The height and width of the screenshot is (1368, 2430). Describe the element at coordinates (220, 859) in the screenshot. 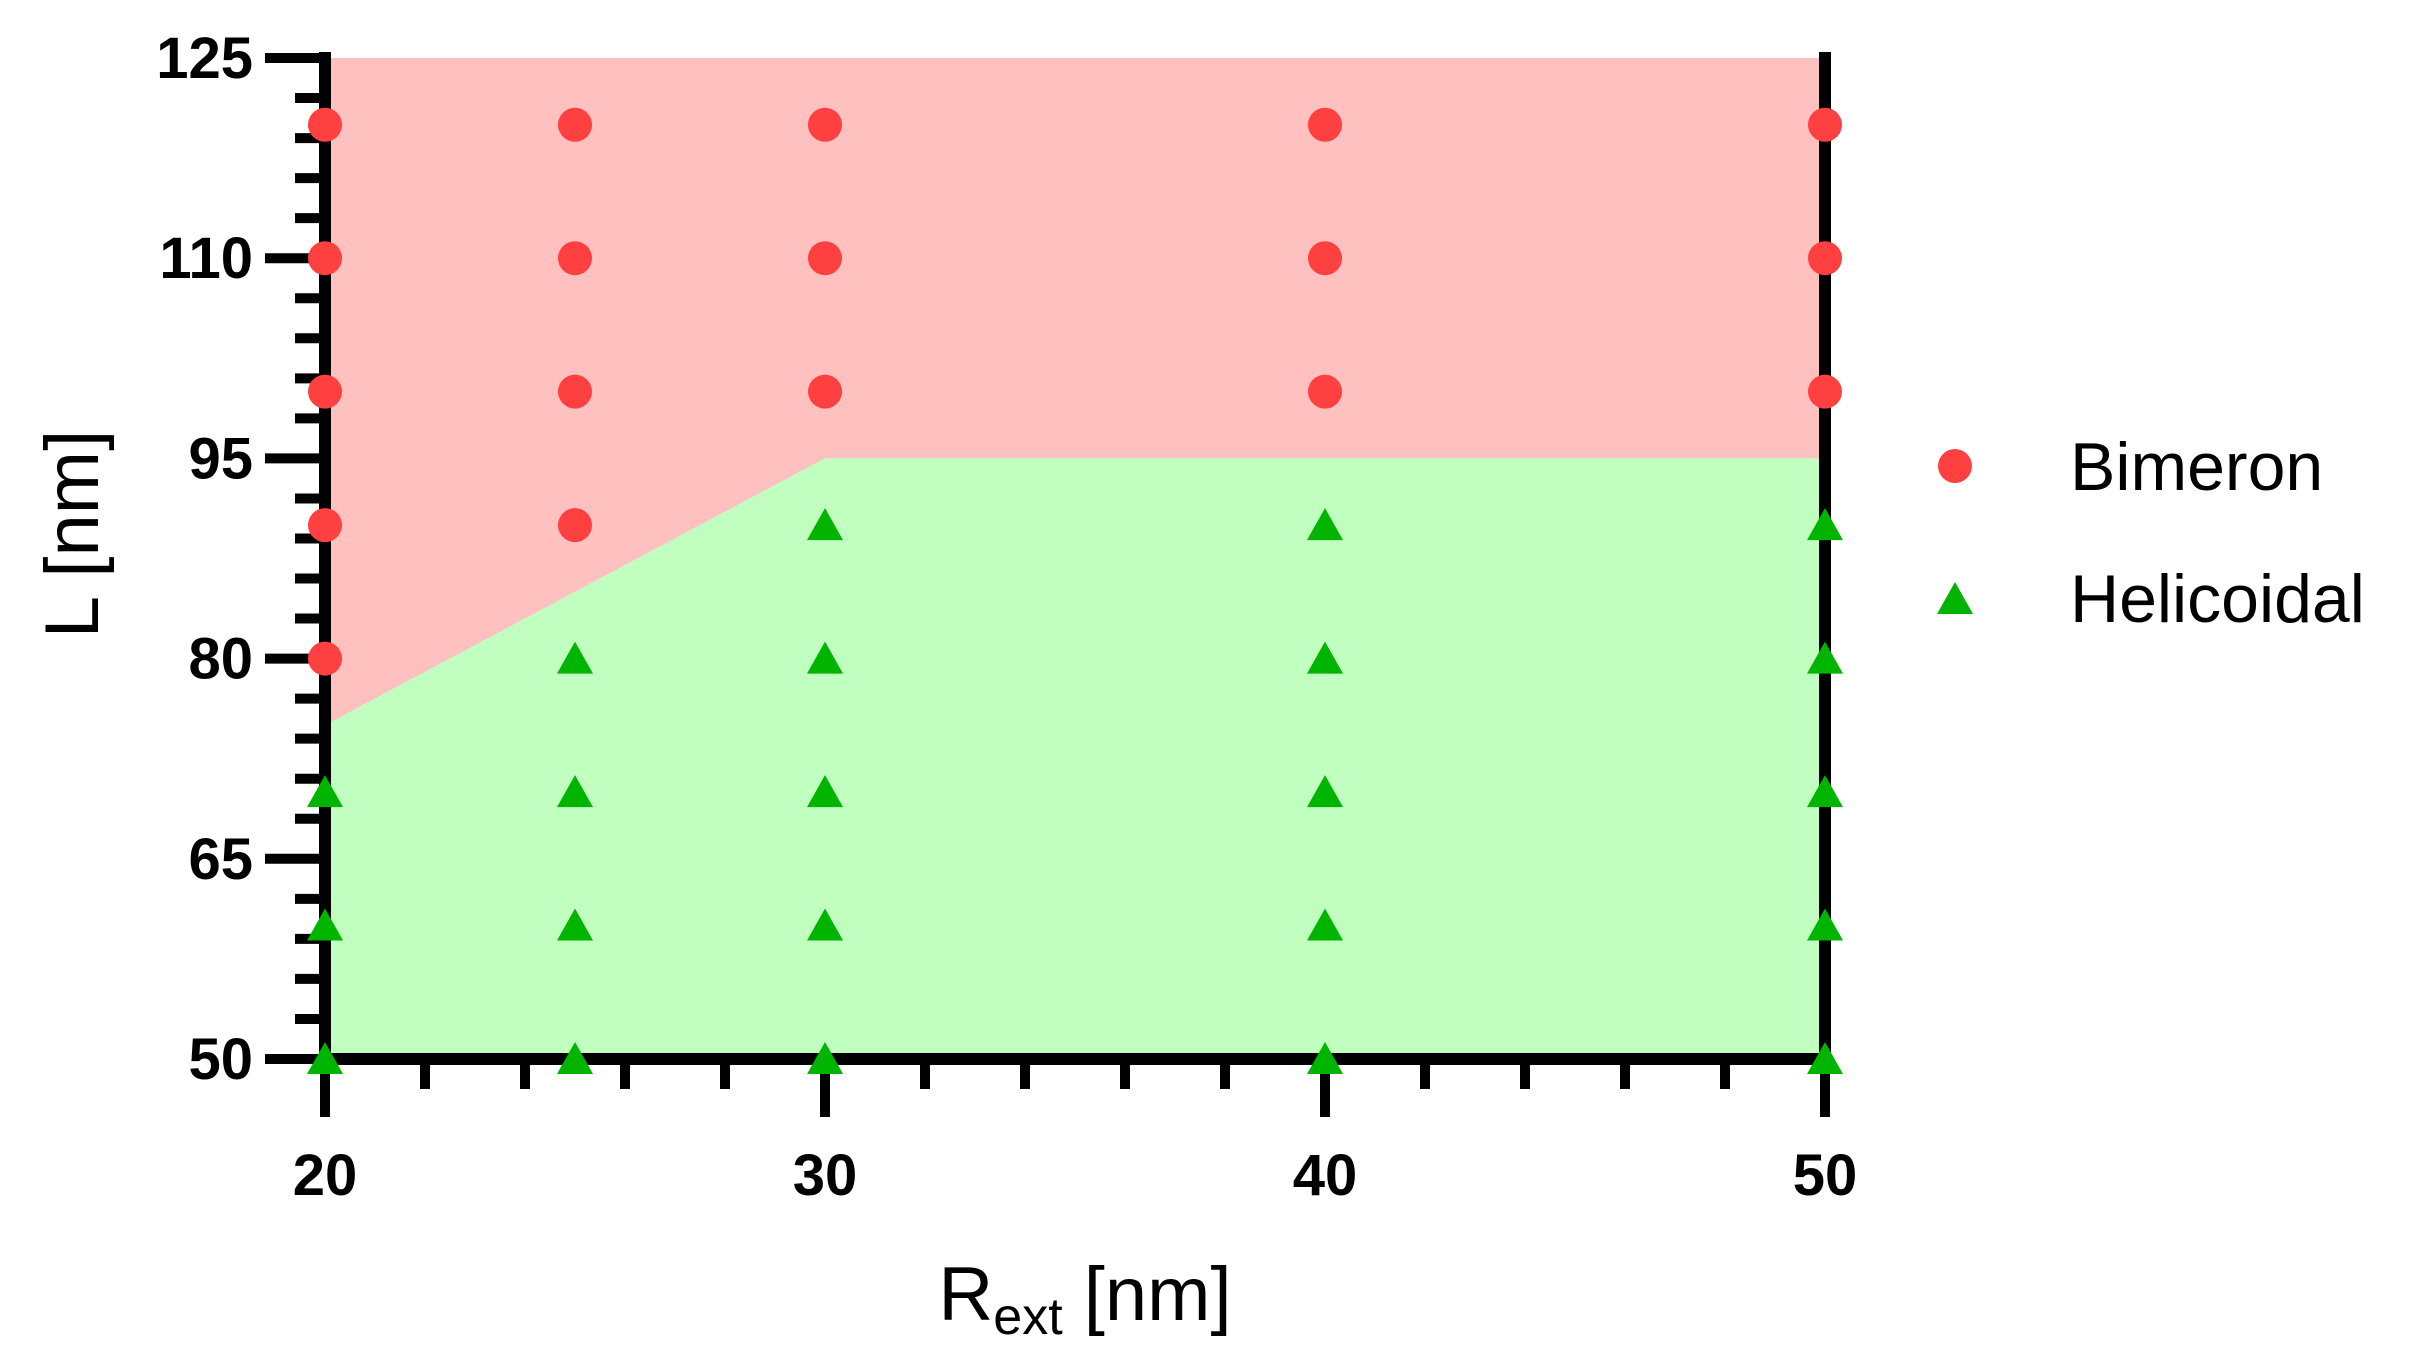

I see `y-tick-label: 65` at that location.